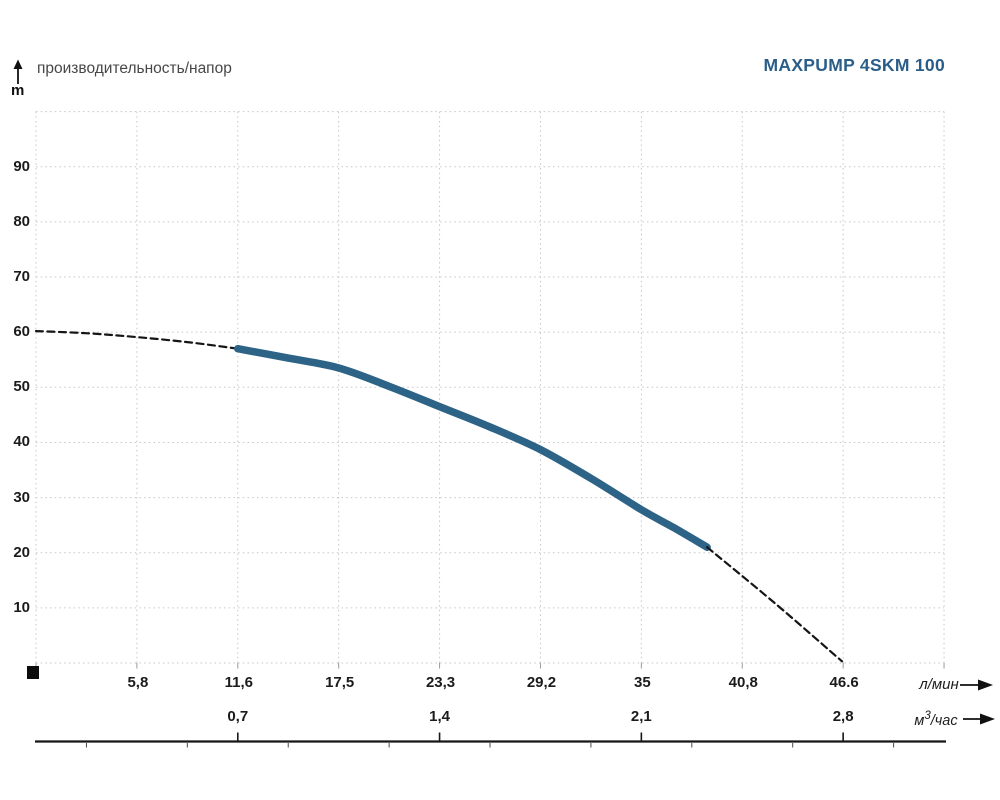  Describe the element at coordinates (939, 684) in the screenshot. I see `x-axis-unit-lmin-label: л/мин` at that location.